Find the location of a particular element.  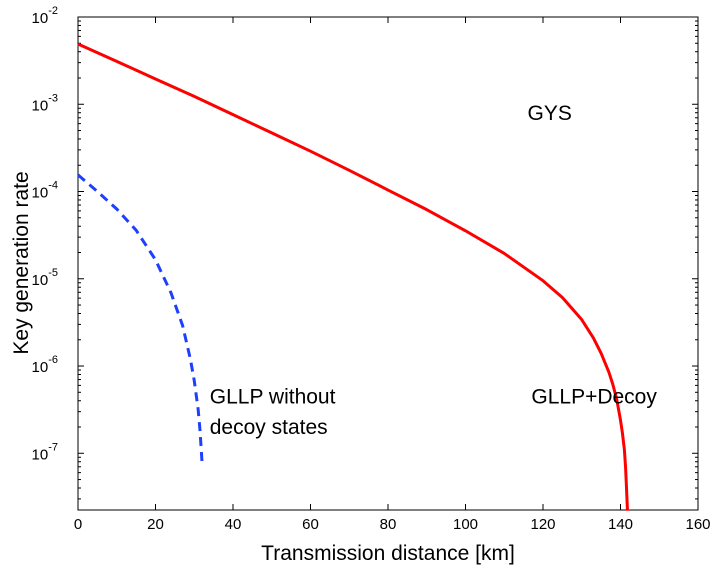

annotation-label: GYS is located at coordinates (550, 113).